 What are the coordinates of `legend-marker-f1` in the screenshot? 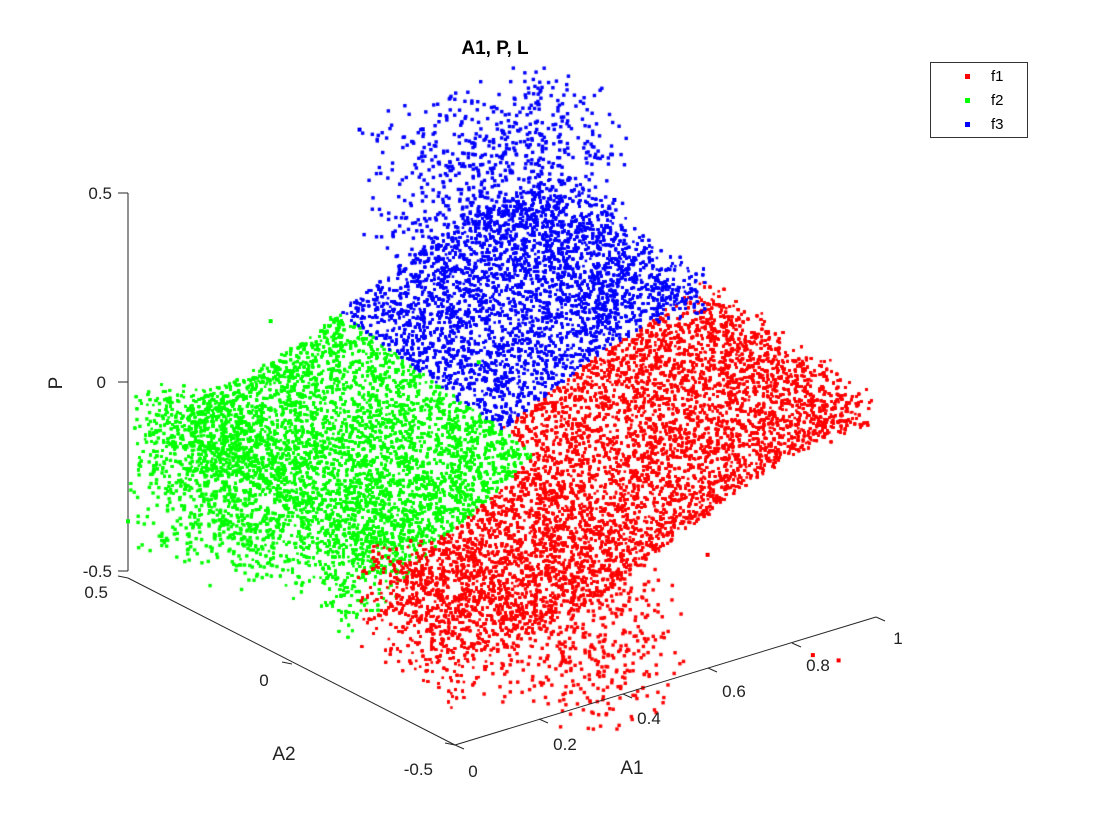 It's located at (967, 76).